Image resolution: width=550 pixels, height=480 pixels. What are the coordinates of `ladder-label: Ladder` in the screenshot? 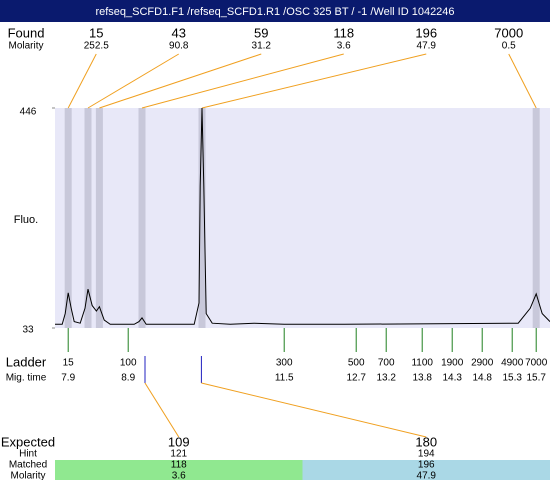 It's located at (26, 361).